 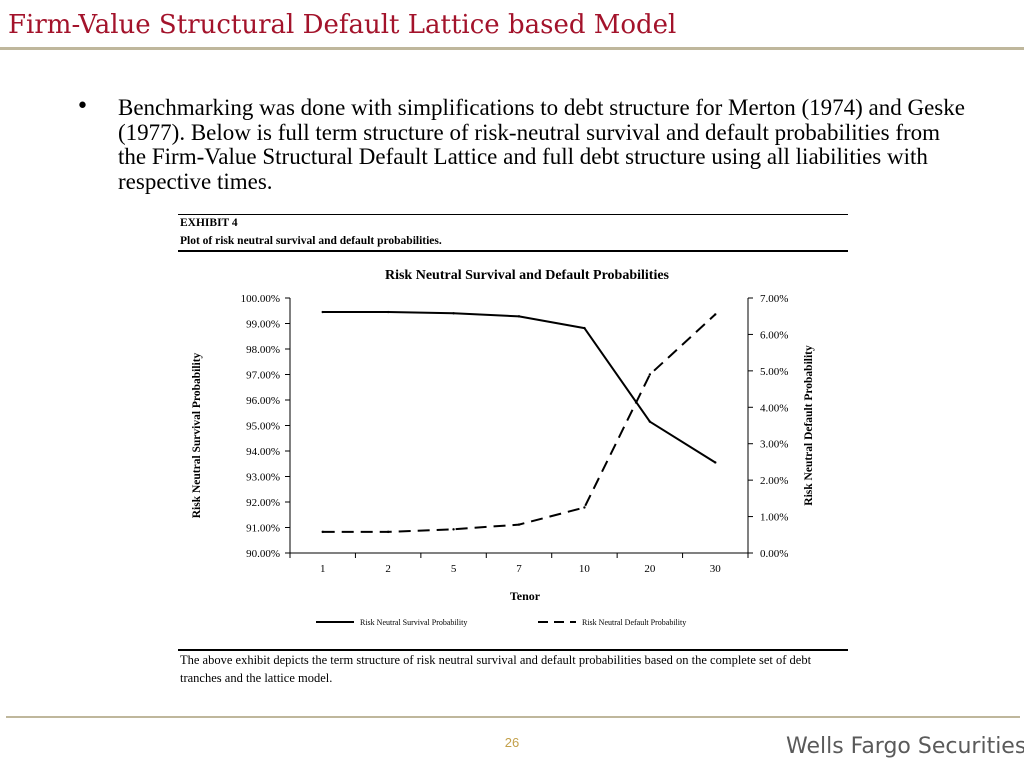 What do you see at coordinates (413, 622) in the screenshot?
I see `legend-label-survival: Risk Neutral Survival Probability` at bounding box center [413, 622].